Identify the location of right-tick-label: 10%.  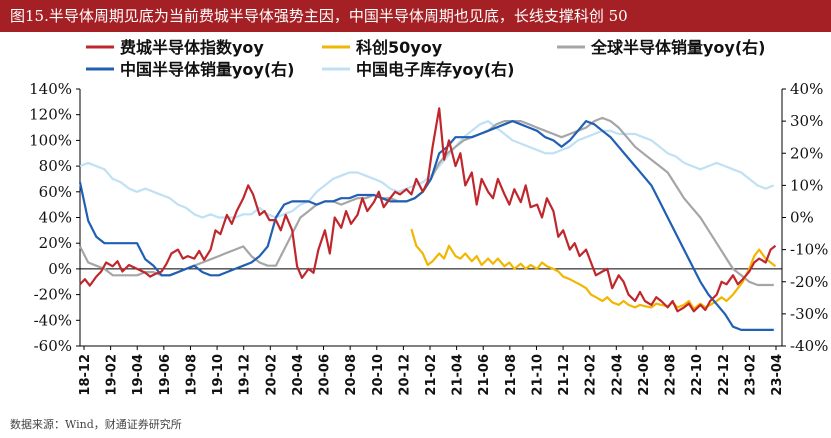
(806, 185).